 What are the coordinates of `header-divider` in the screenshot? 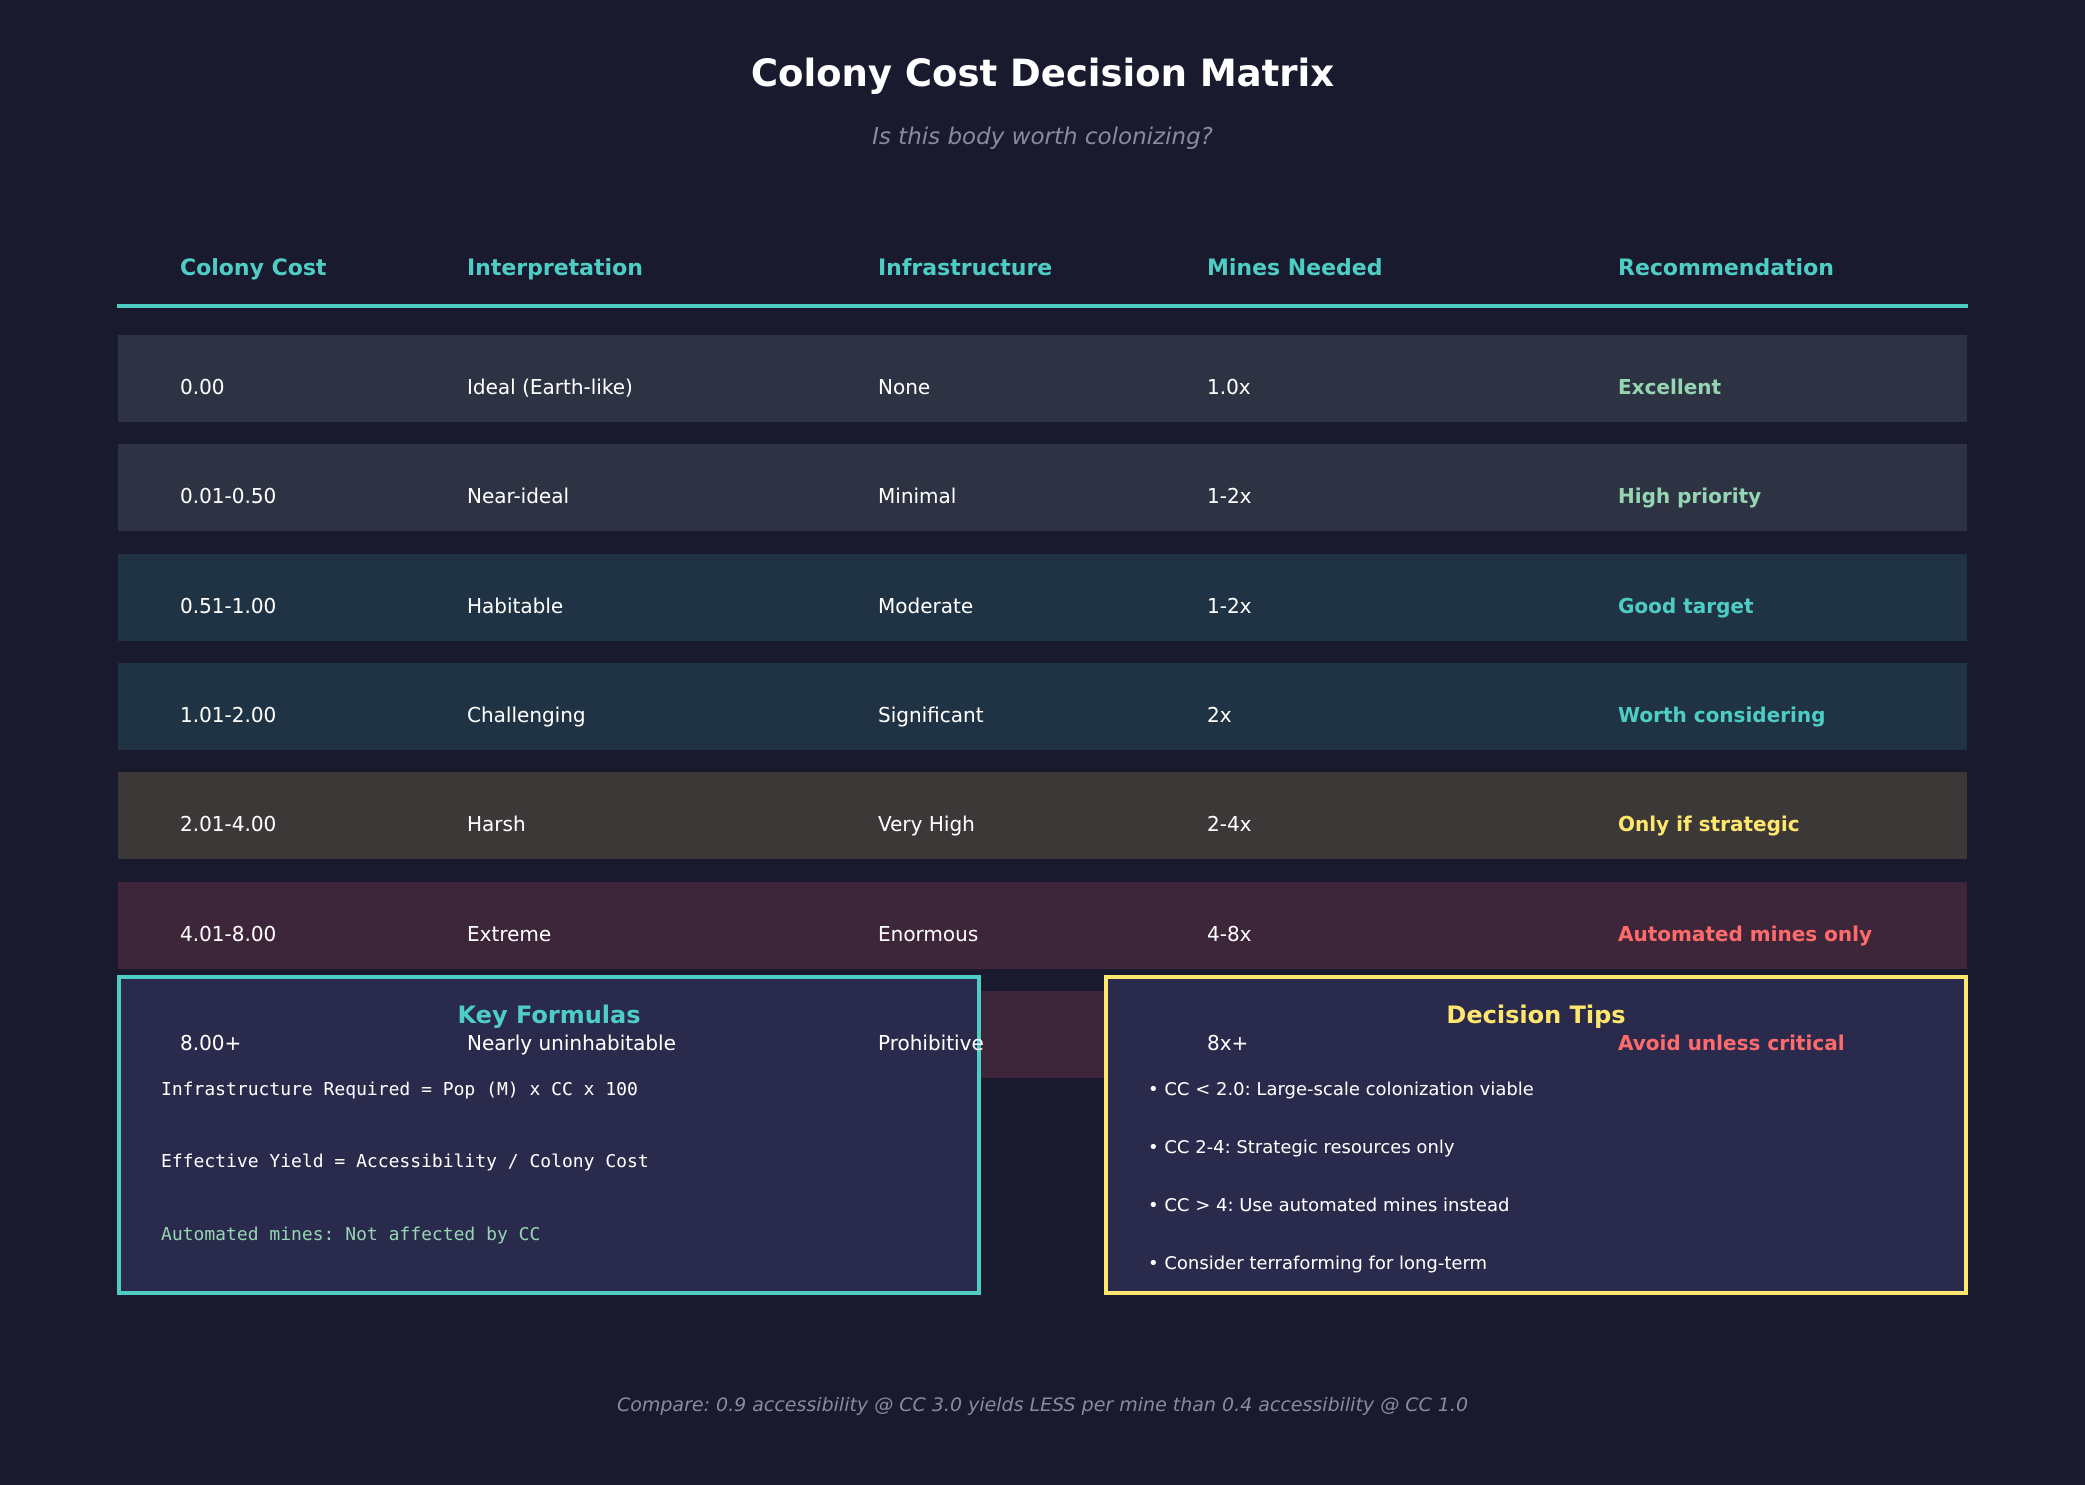 It's located at (1042, 306).